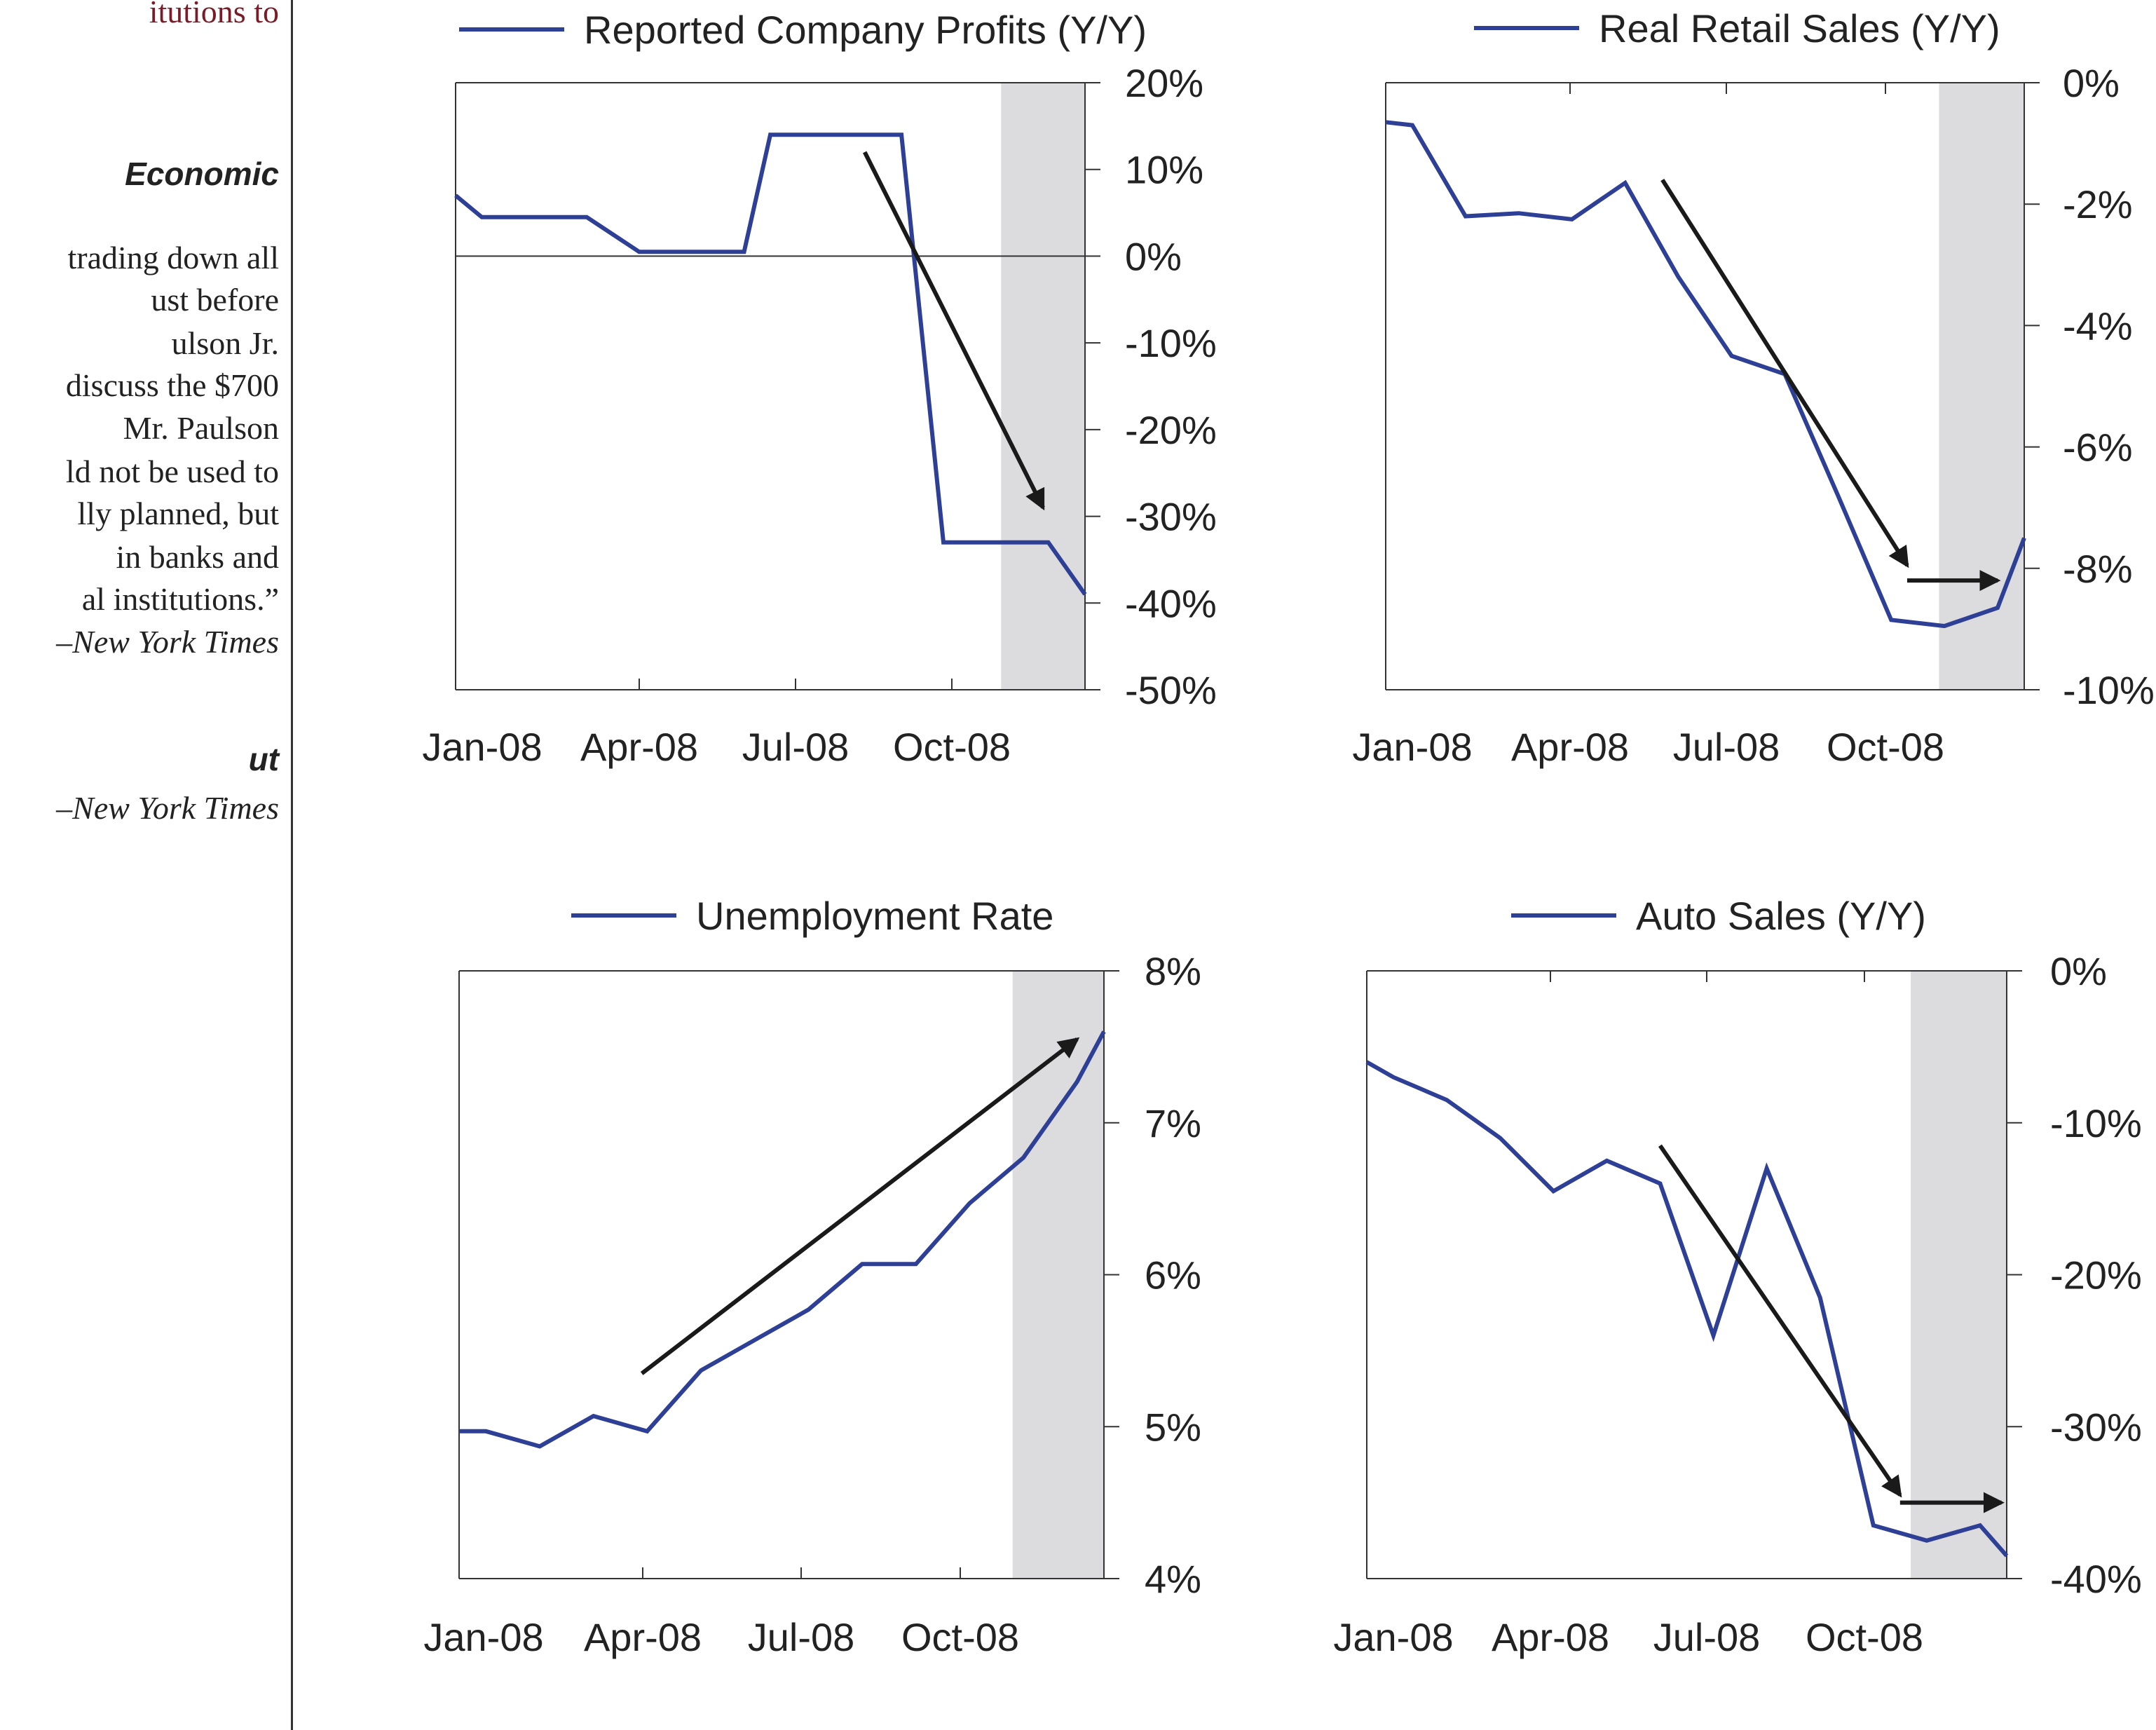 Image resolution: width=2156 pixels, height=1730 pixels. What do you see at coordinates (225, 343) in the screenshot?
I see `sidebar-text-line: ulson Jr.` at bounding box center [225, 343].